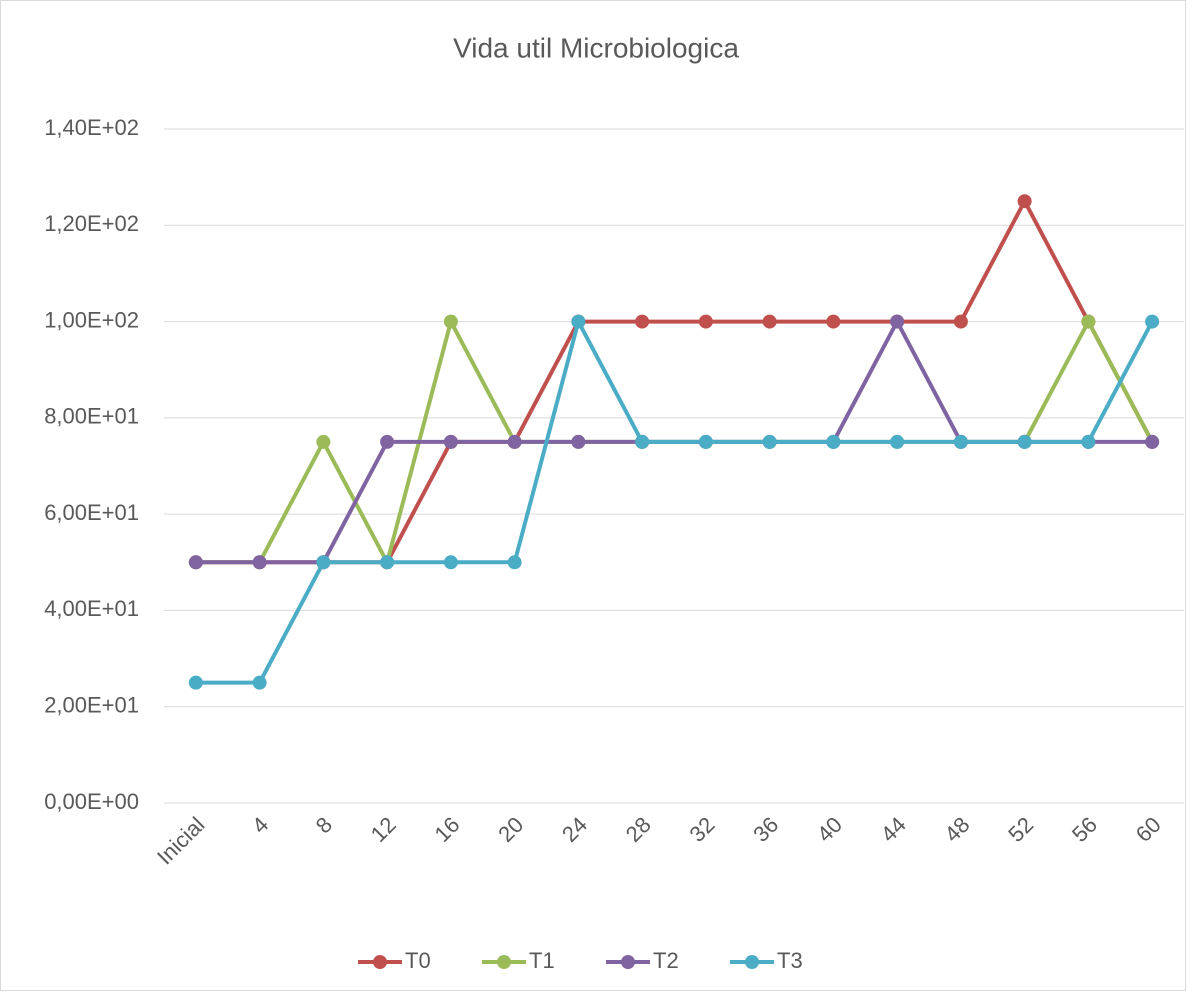 Image resolution: width=1187 pixels, height=992 pixels. What do you see at coordinates (91, 608) in the screenshot?
I see `y-tick-label: 4,00E+01` at bounding box center [91, 608].